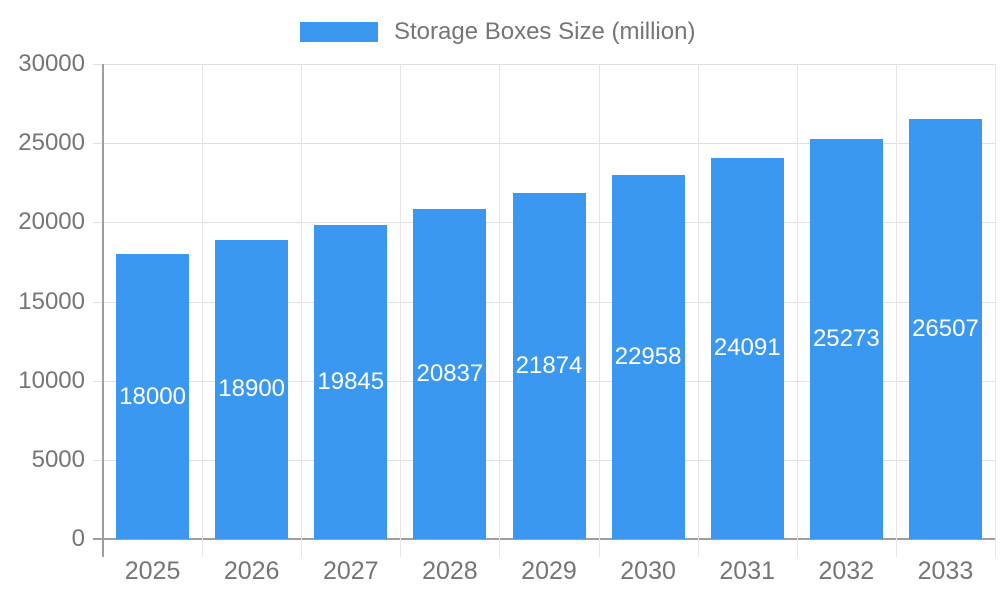 This screenshot has height=600, width=1000. I want to click on x-tick-label: 2031, so click(747, 571).